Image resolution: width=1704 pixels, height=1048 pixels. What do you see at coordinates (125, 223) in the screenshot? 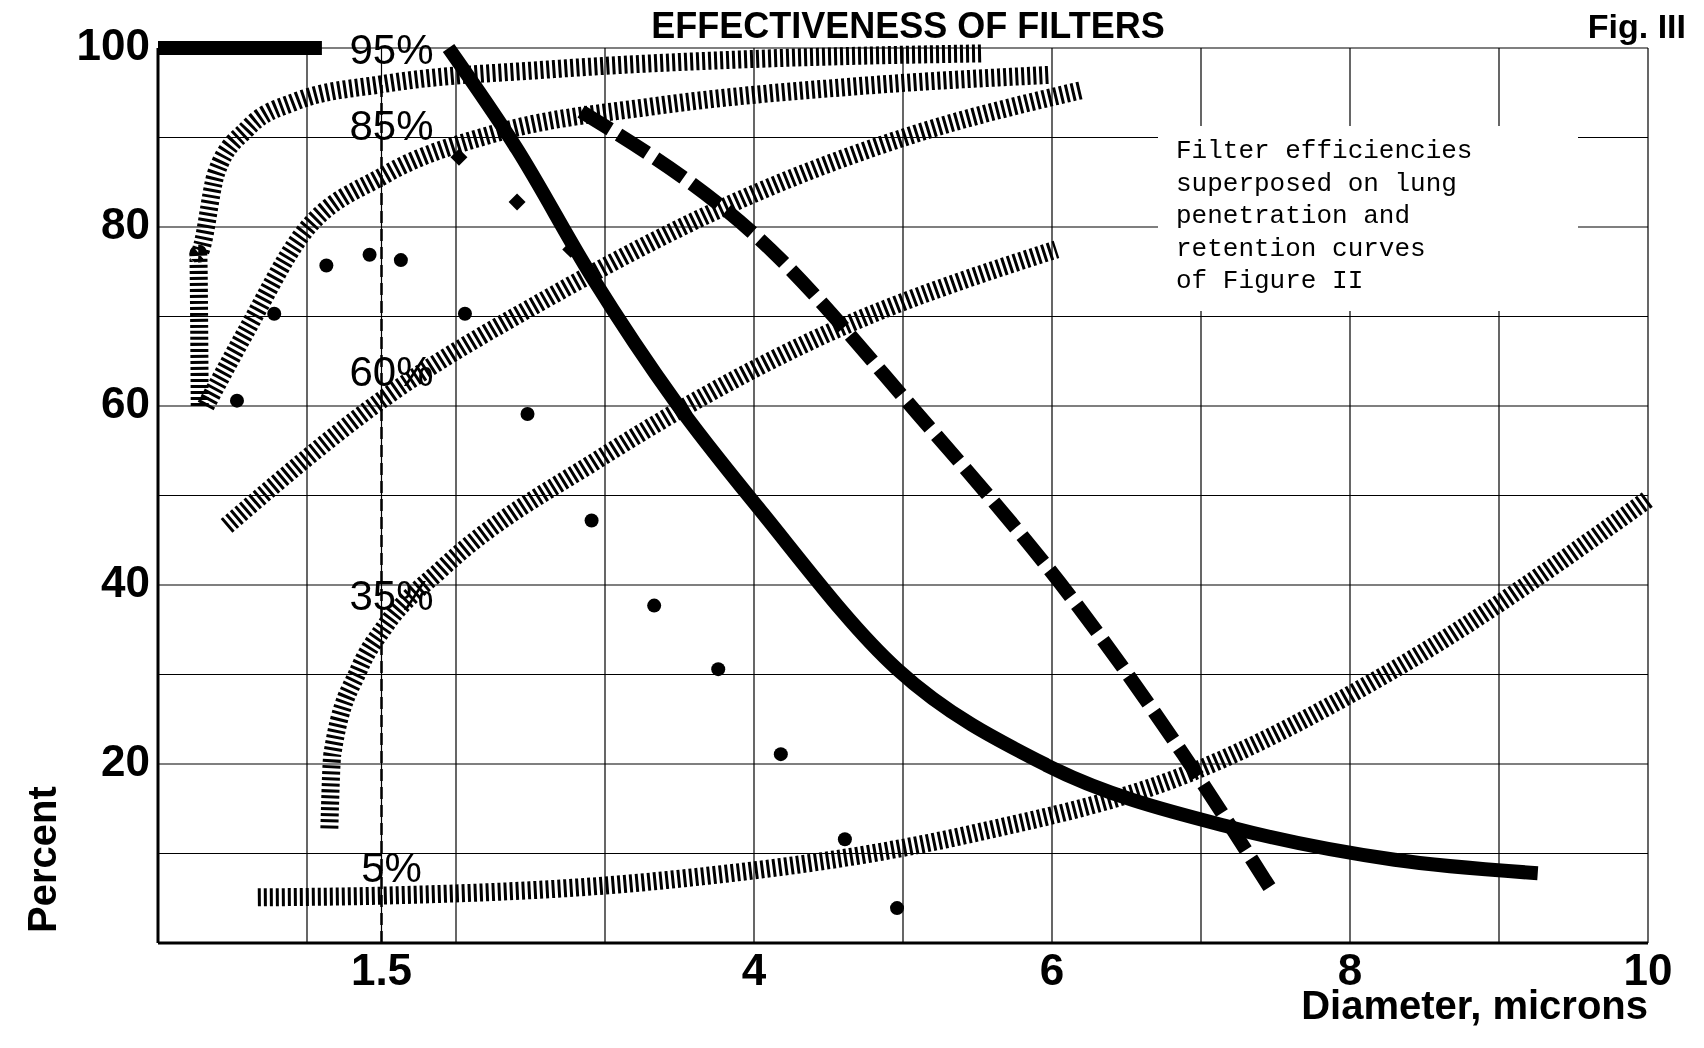
I see `y-tick-label: 80` at bounding box center [125, 223].